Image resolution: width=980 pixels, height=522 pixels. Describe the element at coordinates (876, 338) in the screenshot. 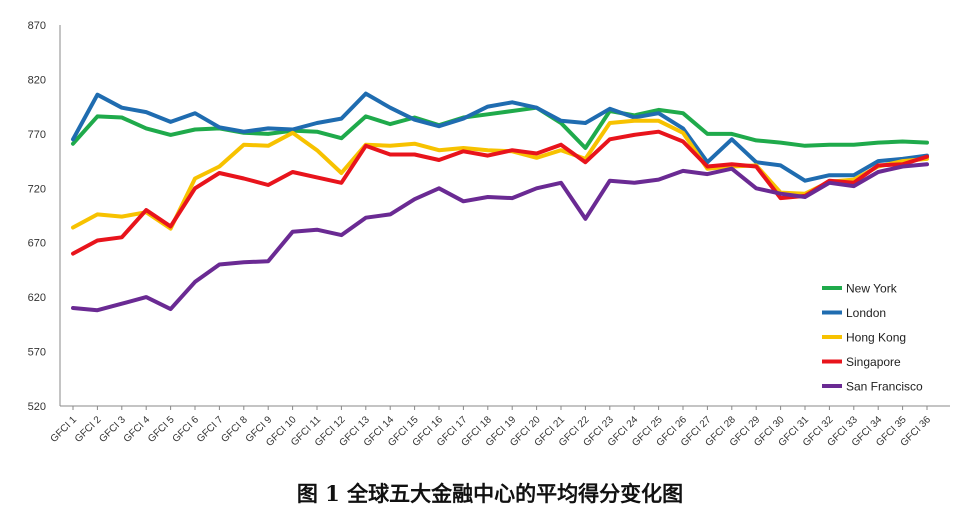

I see `legend-label: Hong Kong` at that location.